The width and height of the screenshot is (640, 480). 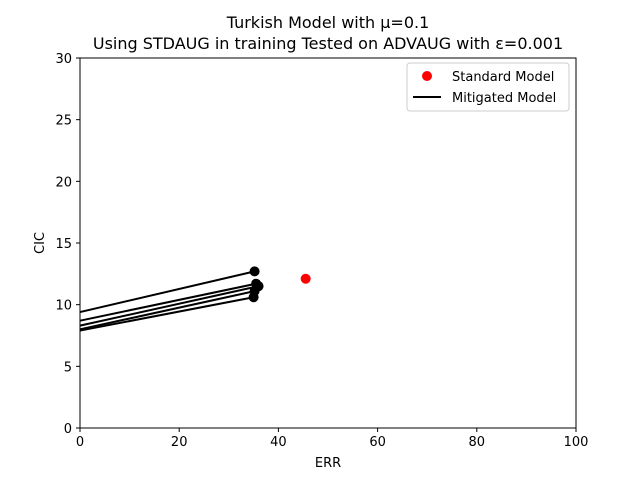 I want to click on legend-label-standard-model: Standard Model, so click(x=503, y=77).